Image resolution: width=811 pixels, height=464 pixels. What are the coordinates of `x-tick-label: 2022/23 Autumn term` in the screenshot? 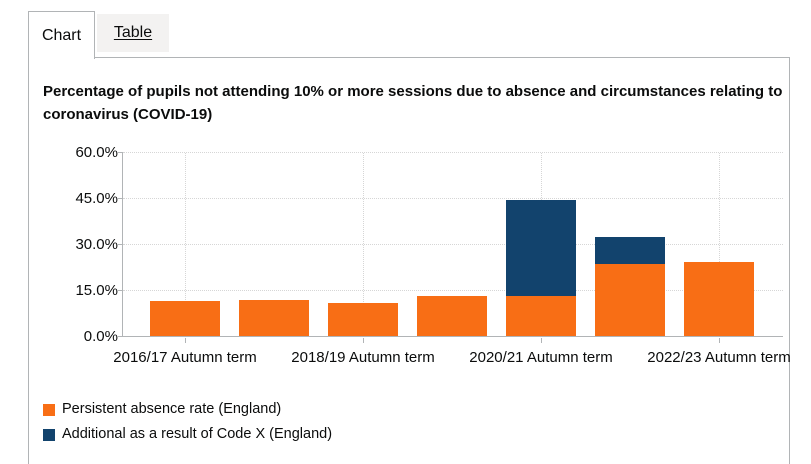 It's located at (719, 357).